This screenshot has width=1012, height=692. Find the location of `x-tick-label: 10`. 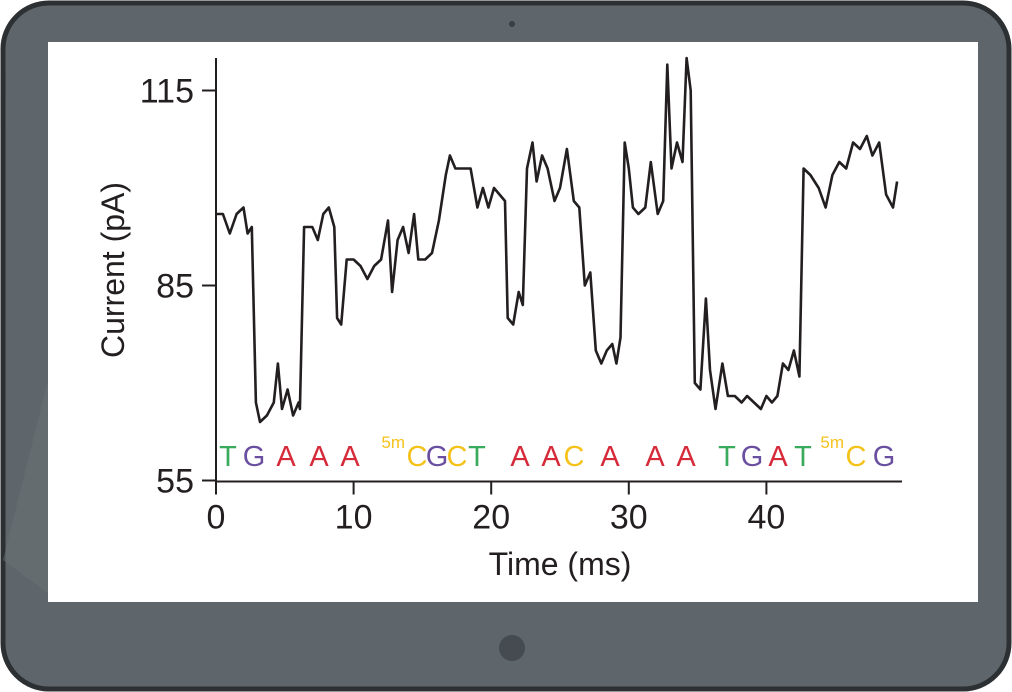

x-tick-label: 10 is located at coordinates (354, 518).